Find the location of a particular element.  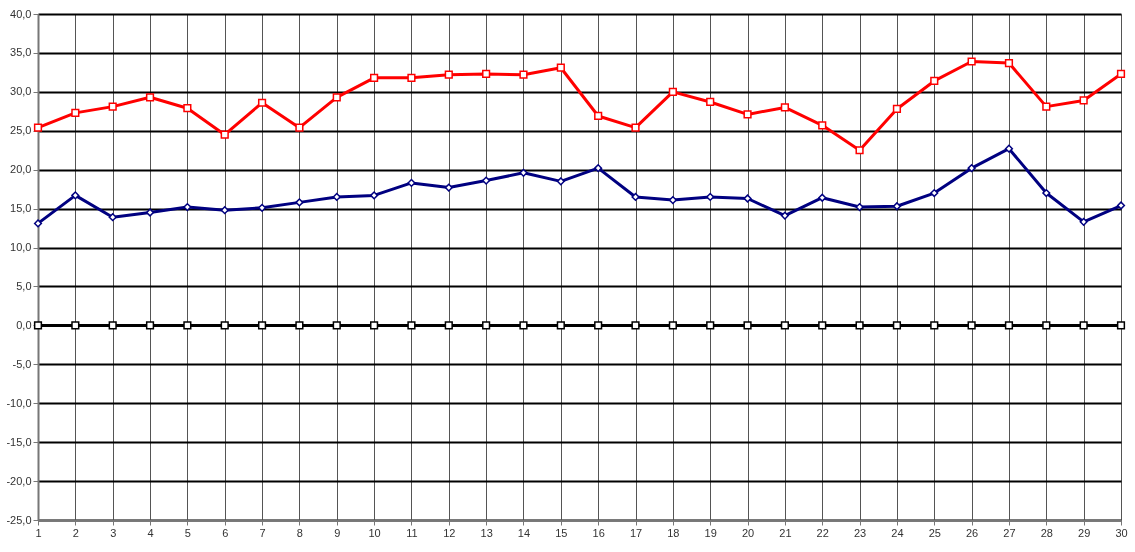

x-tick-label: 3 is located at coordinates (113, 532).